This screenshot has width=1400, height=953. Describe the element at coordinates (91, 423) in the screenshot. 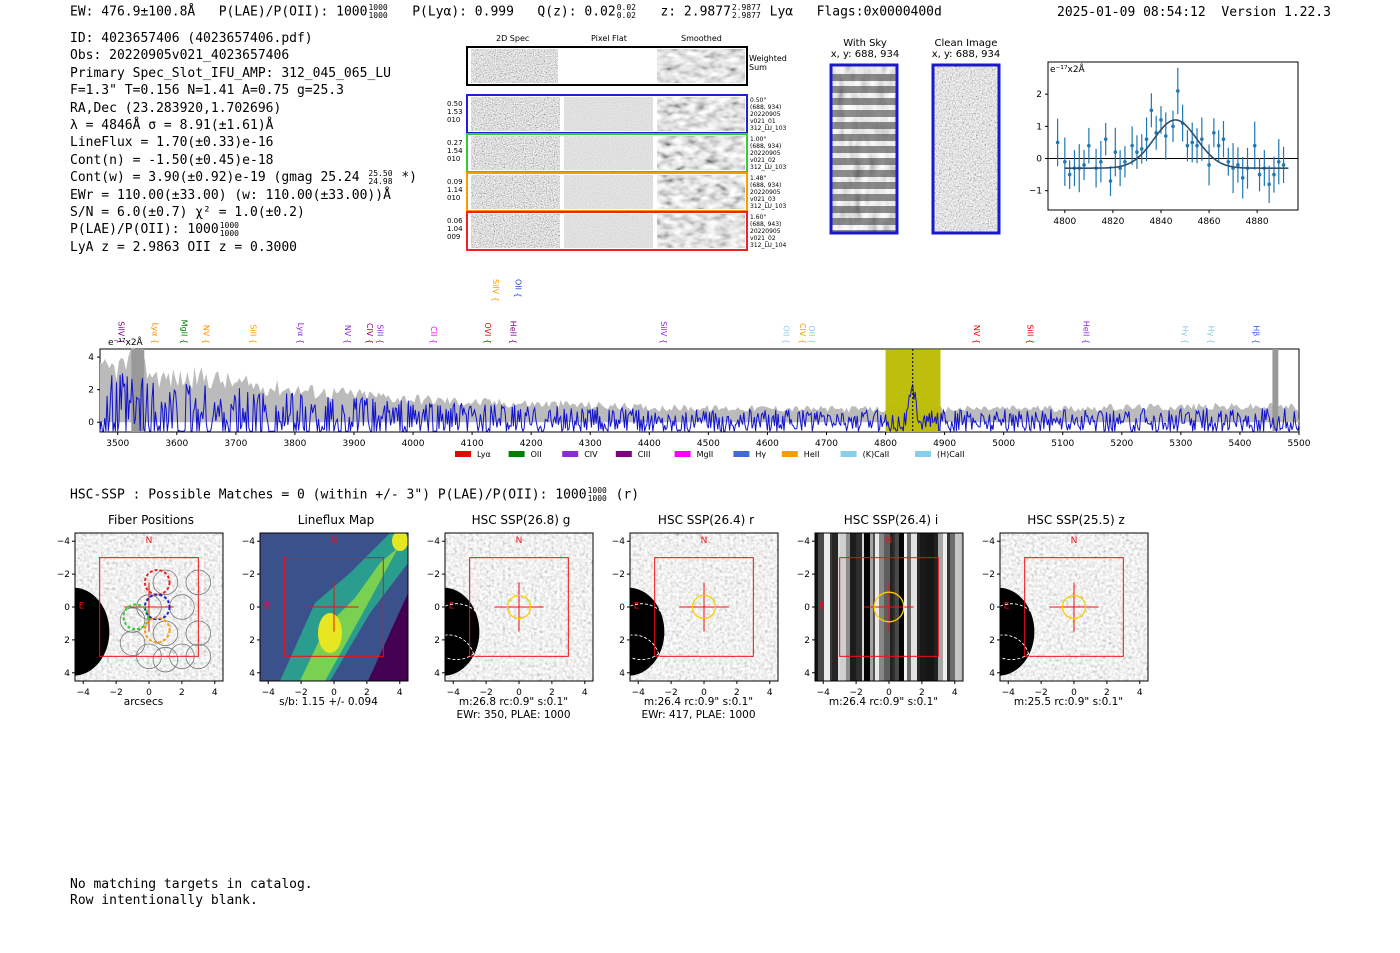

I see `spec-ytick: 0` at that location.